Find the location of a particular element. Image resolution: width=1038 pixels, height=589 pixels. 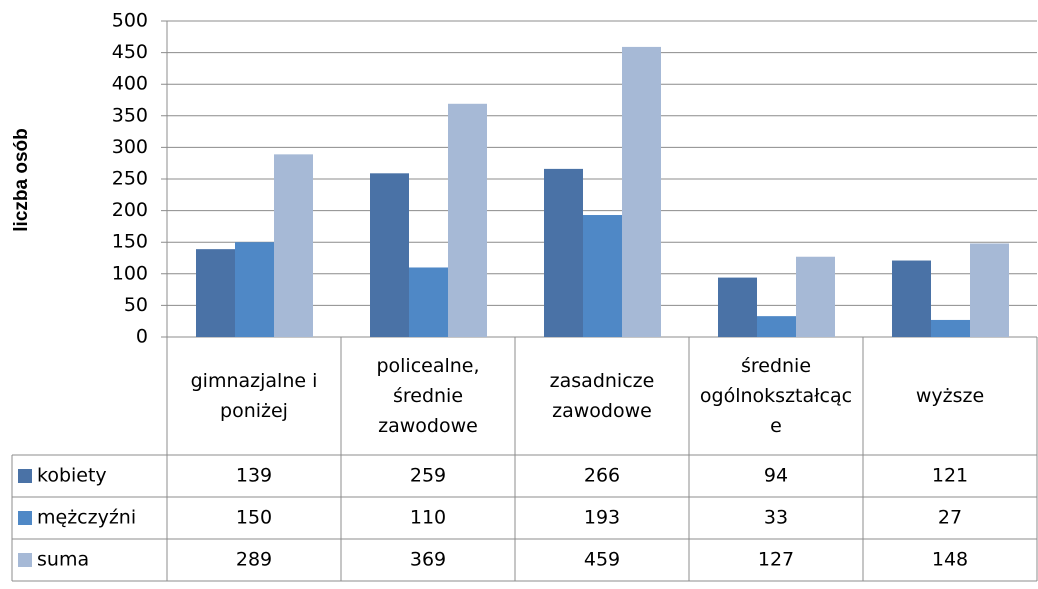

table-value: 33 is located at coordinates (776, 518).